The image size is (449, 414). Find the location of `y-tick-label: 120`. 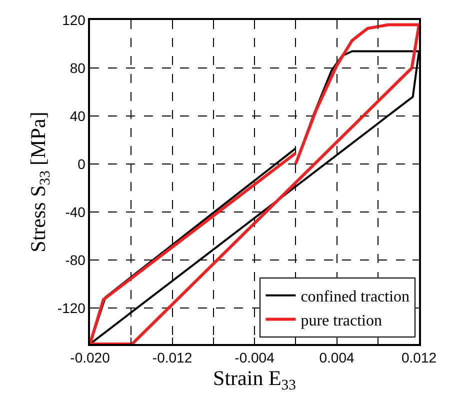

y-tick-label: 120 is located at coordinates (74, 20).